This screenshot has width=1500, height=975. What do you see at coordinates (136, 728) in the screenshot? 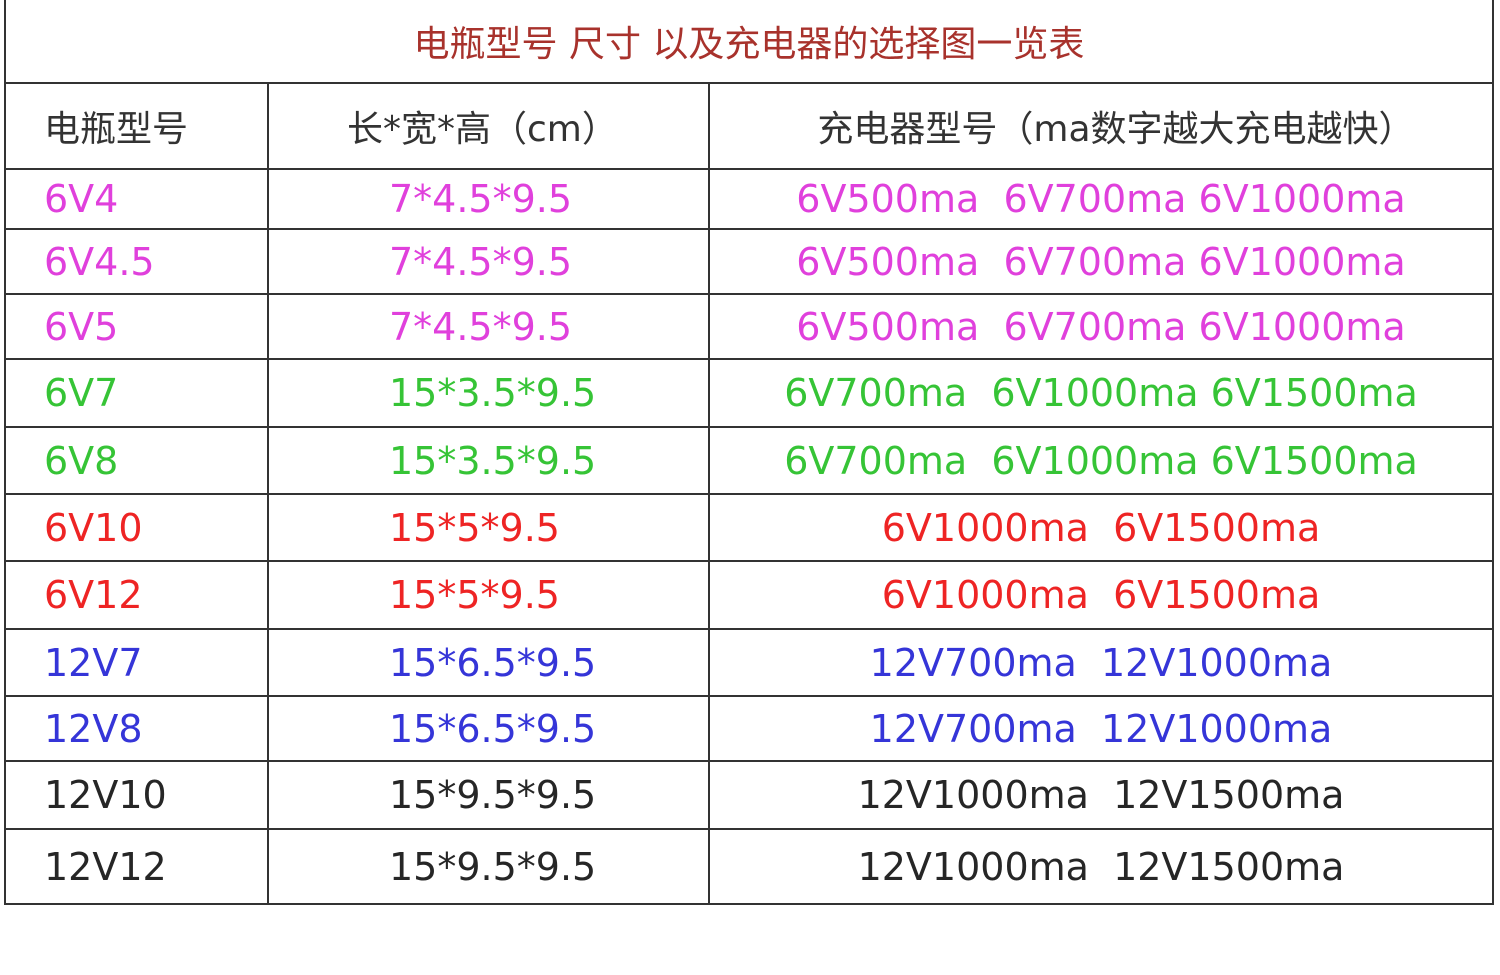
I see `table-cell: 12V8` at bounding box center [136, 728].